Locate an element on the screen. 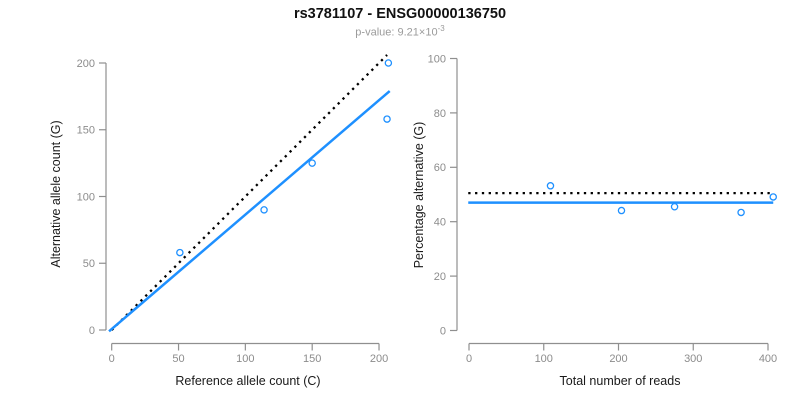 Image resolution: width=800 pixels, height=400 pixels. left-y-tick-label: 50 is located at coordinates (89, 264).